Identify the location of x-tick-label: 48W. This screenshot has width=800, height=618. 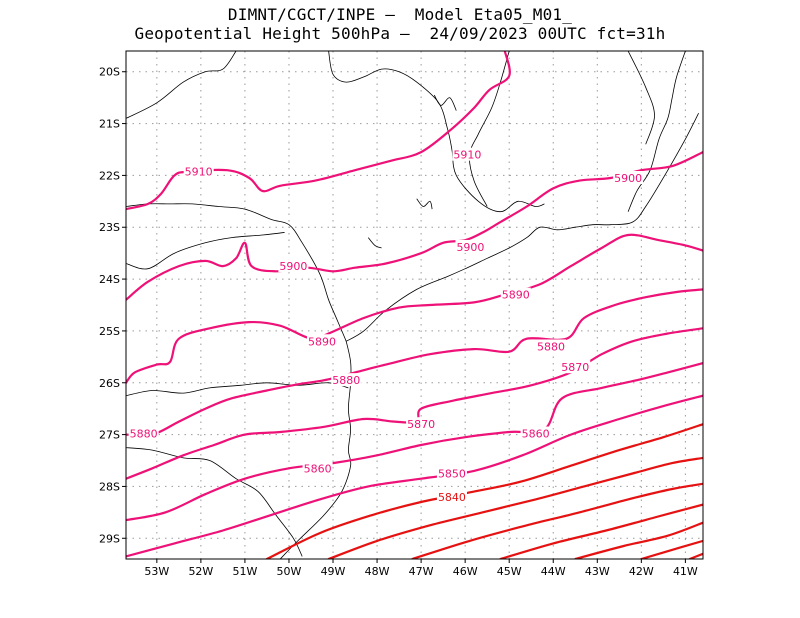
(377, 571).